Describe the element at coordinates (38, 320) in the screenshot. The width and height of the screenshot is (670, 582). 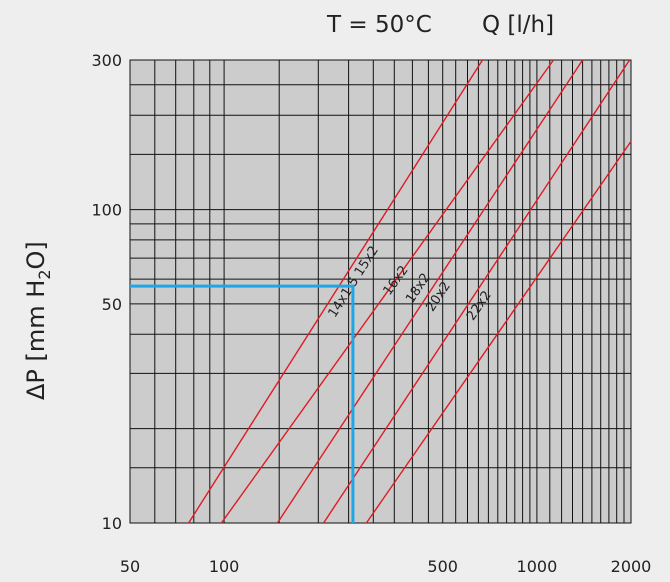
I see `y-axis-label: ΔP [mm H2O]` at that location.